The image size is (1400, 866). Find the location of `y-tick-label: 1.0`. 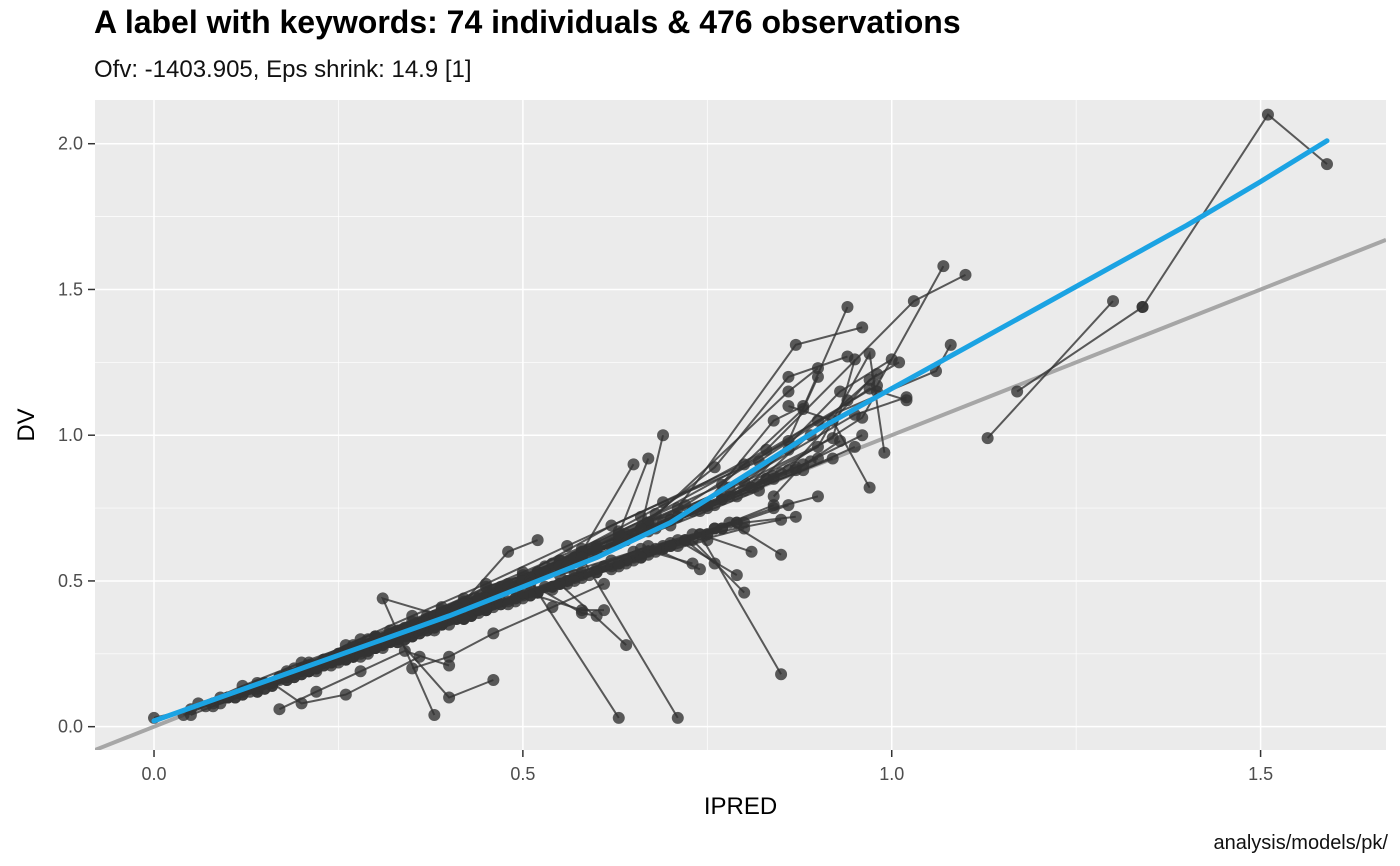

y-tick-label: 1.0 is located at coordinates (70, 435).